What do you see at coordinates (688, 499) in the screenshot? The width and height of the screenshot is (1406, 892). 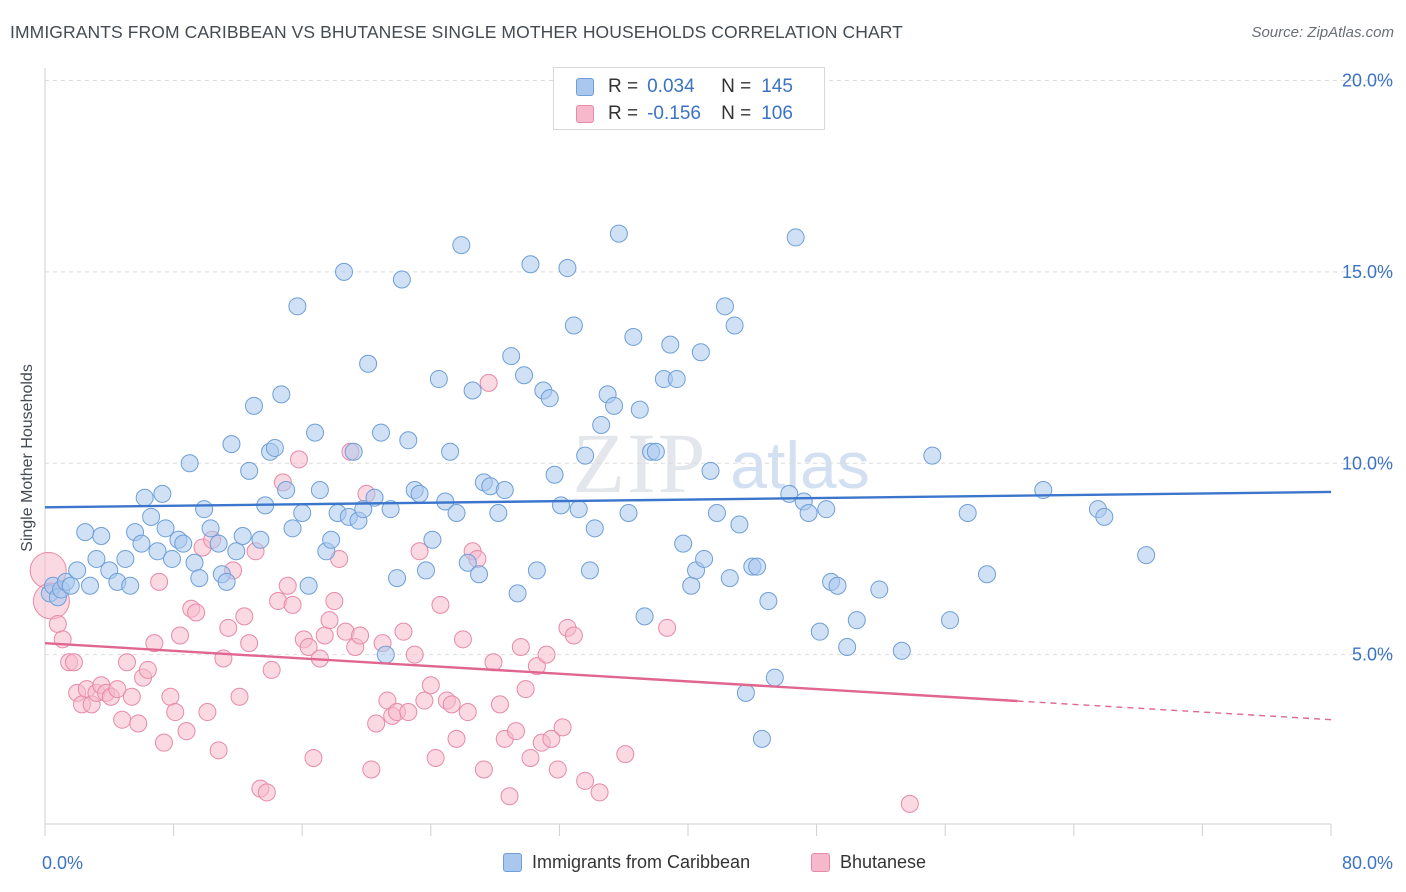 I see `caribbean-trend-line` at bounding box center [688, 499].